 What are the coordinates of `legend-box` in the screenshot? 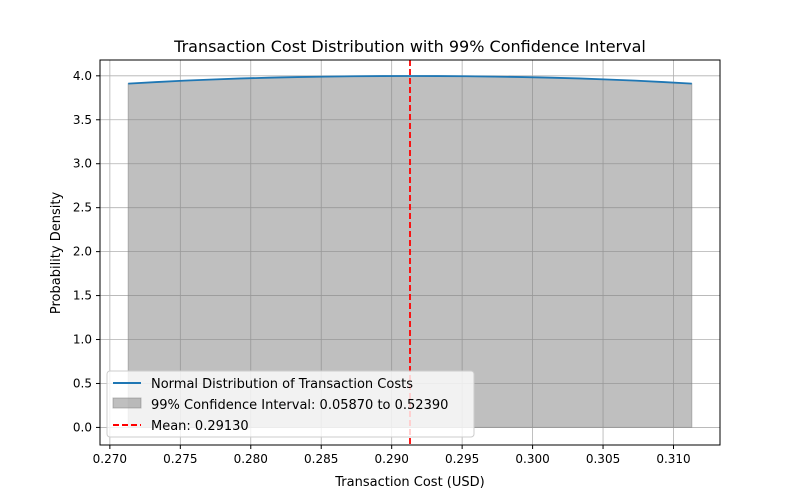 It's located at (290, 404).